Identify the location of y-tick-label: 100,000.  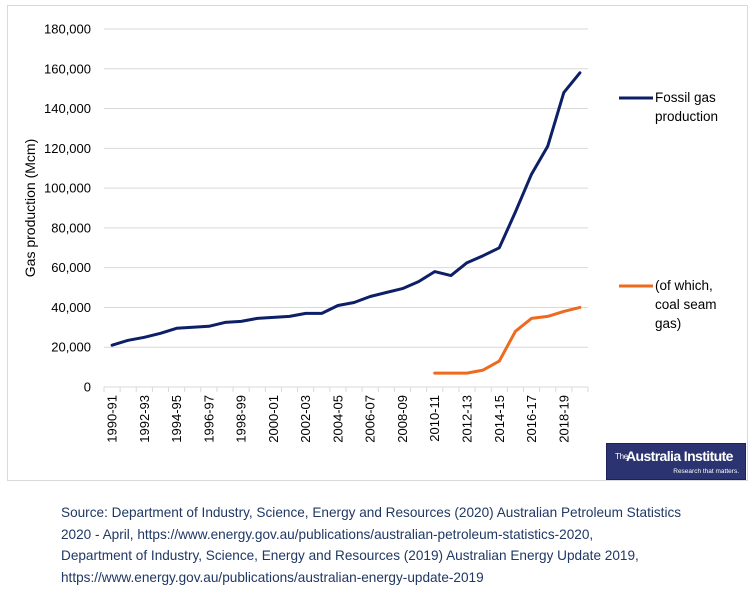
(67, 188).